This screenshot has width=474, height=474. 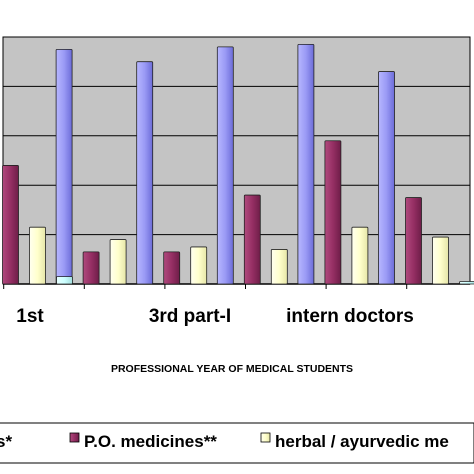 I want to click on legend-label: herbal / ayurvedic me, so click(x=362, y=441).